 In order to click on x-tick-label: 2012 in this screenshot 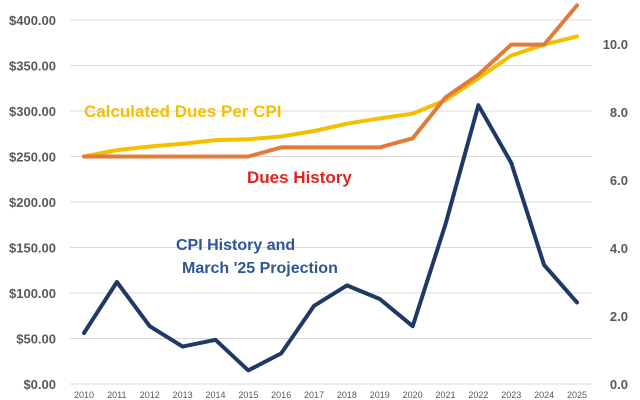, I will do `click(150, 395)`.